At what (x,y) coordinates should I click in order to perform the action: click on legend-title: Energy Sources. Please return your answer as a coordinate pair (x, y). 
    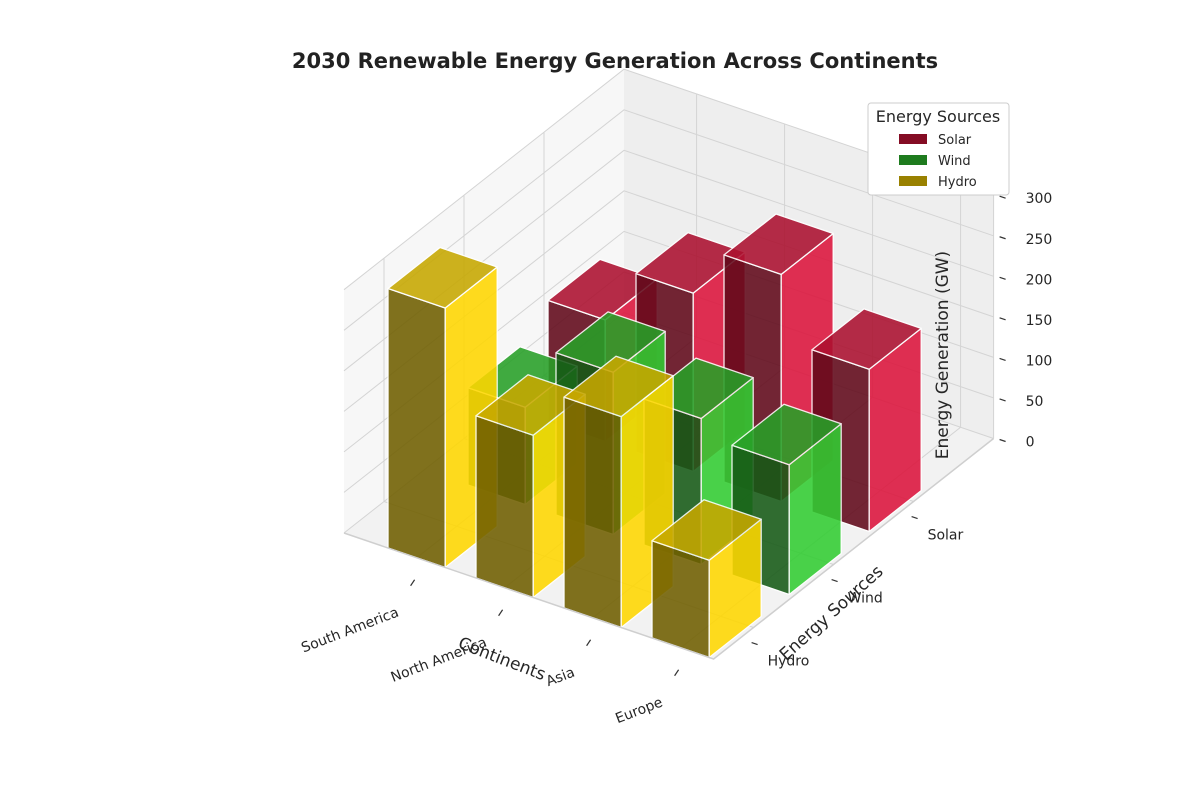
    Looking at the image, I should click on (938, 116).